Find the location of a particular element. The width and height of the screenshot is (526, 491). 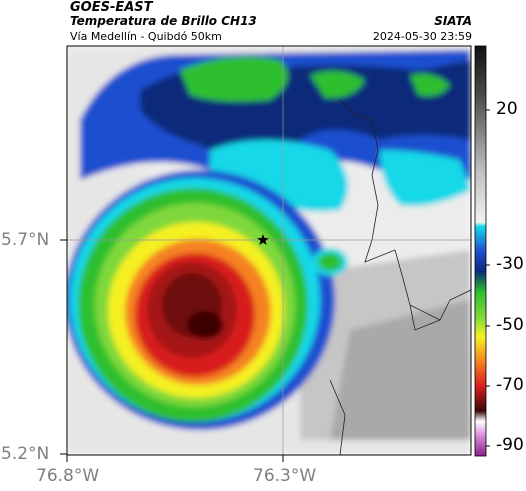

x-tick-label: 76.8°W is located at coordinates (68, 476).